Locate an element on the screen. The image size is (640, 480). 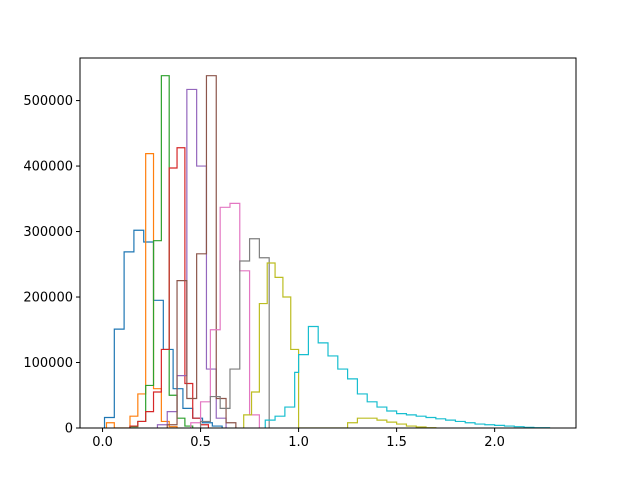
y-tick-label: 0 is located at coordinates (69, 429).